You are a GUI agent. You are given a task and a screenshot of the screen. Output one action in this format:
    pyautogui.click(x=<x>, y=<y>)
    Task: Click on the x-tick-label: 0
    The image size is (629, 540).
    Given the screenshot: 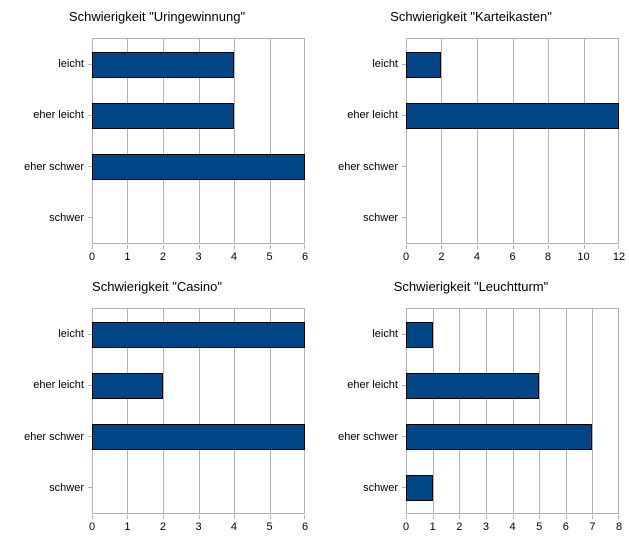 What is the action you would take?
    pyautogui.click(x=406, y=257)
    